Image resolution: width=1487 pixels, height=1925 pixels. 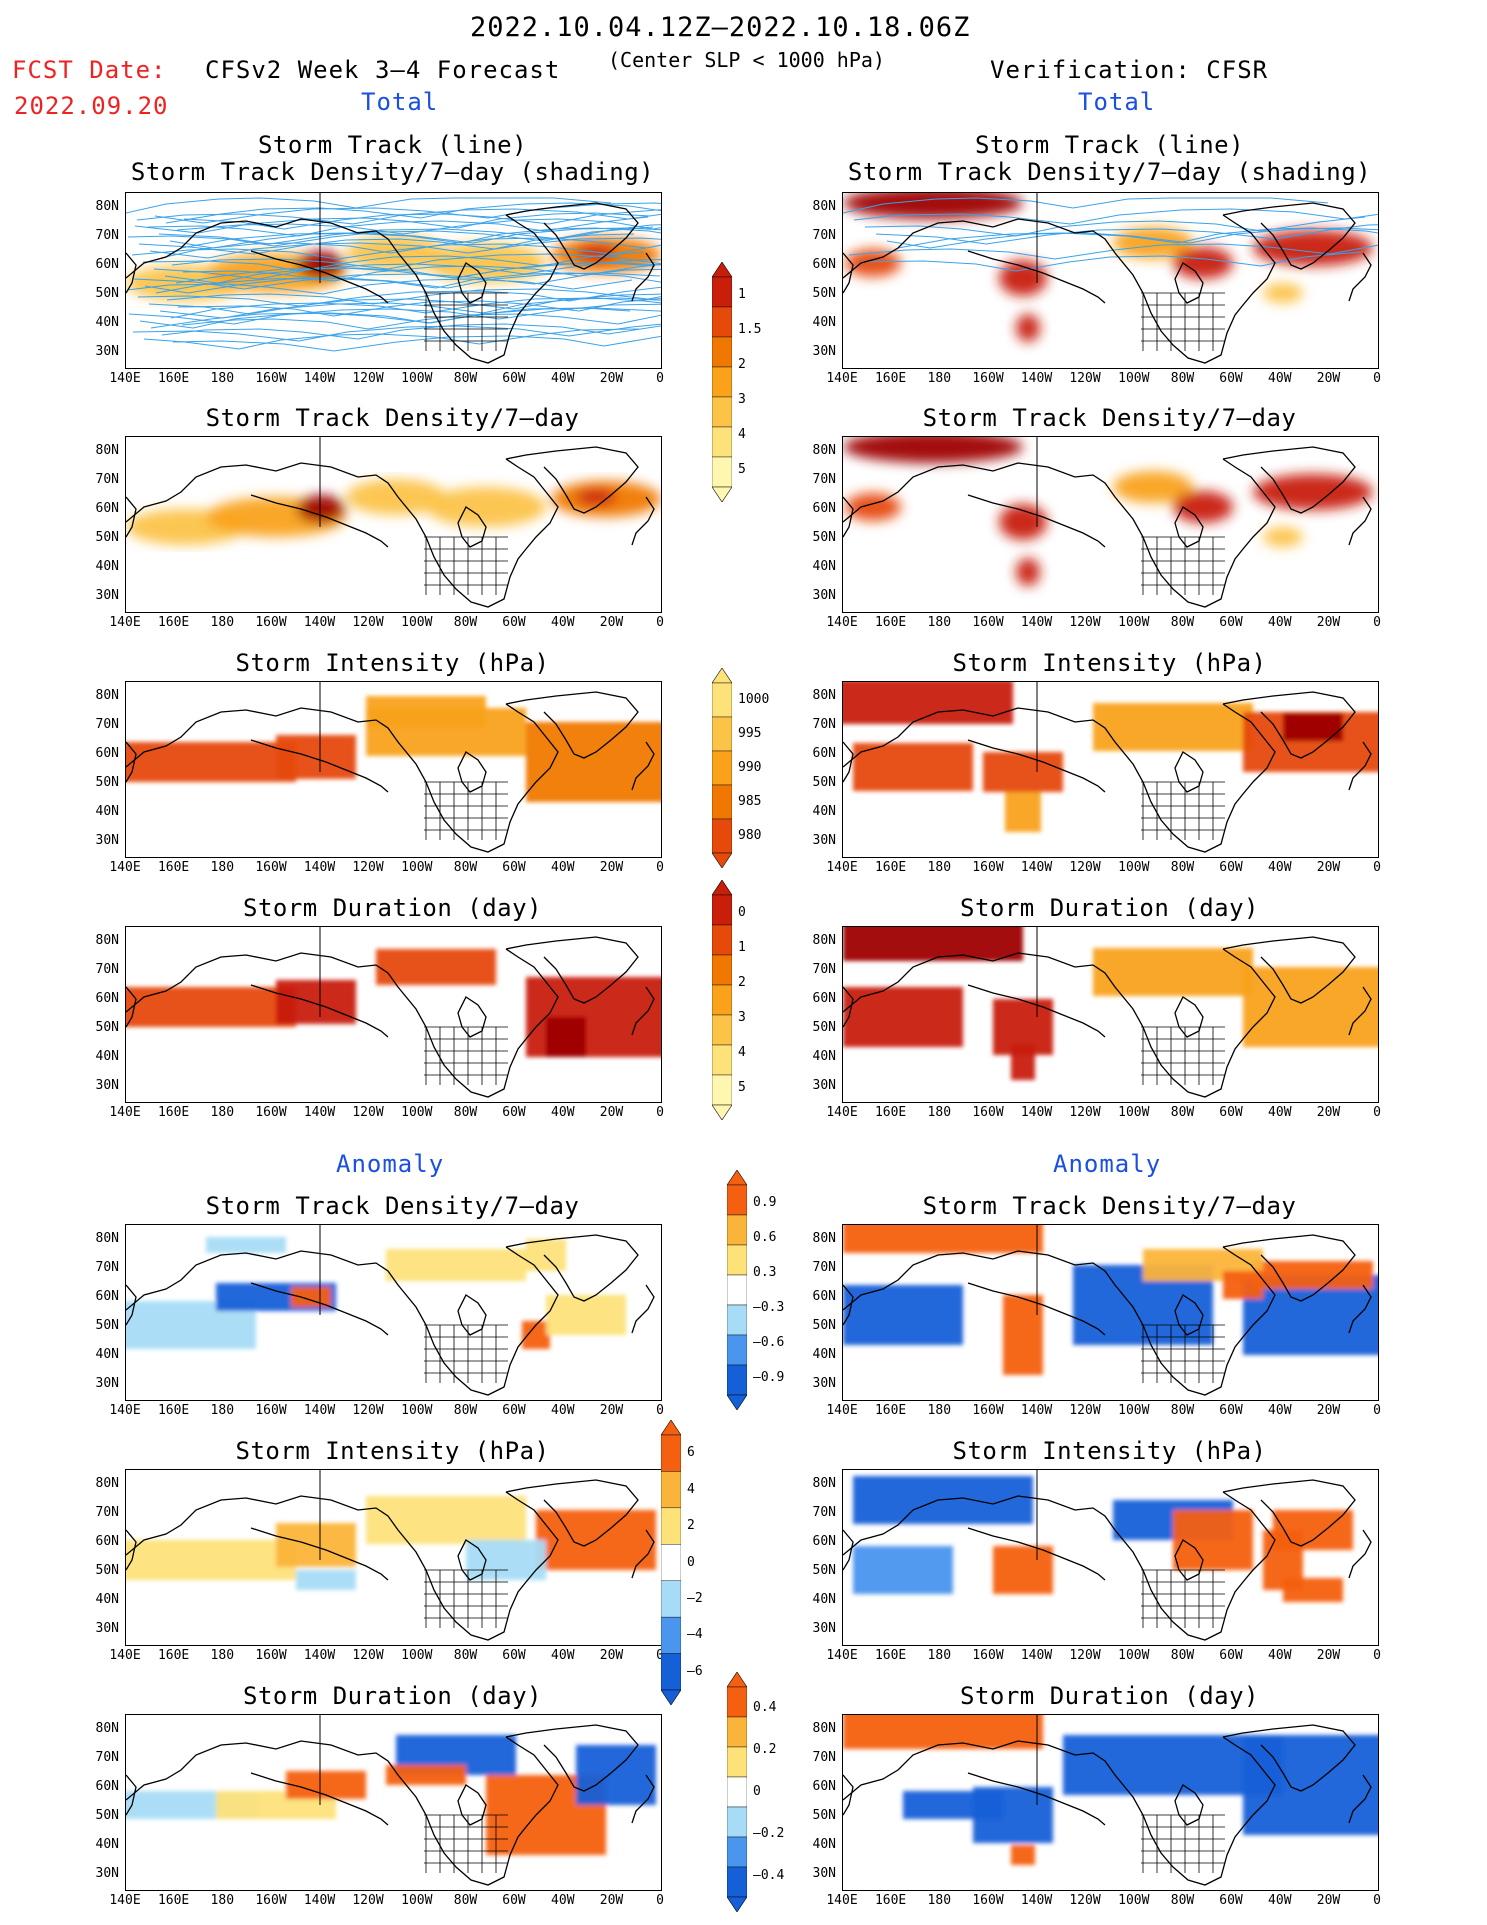 What do you see at coordinates (769, 1833) in the screenshot?
I see `colorbar-tick-label: –0.2` at bounding box center [769, 1833].